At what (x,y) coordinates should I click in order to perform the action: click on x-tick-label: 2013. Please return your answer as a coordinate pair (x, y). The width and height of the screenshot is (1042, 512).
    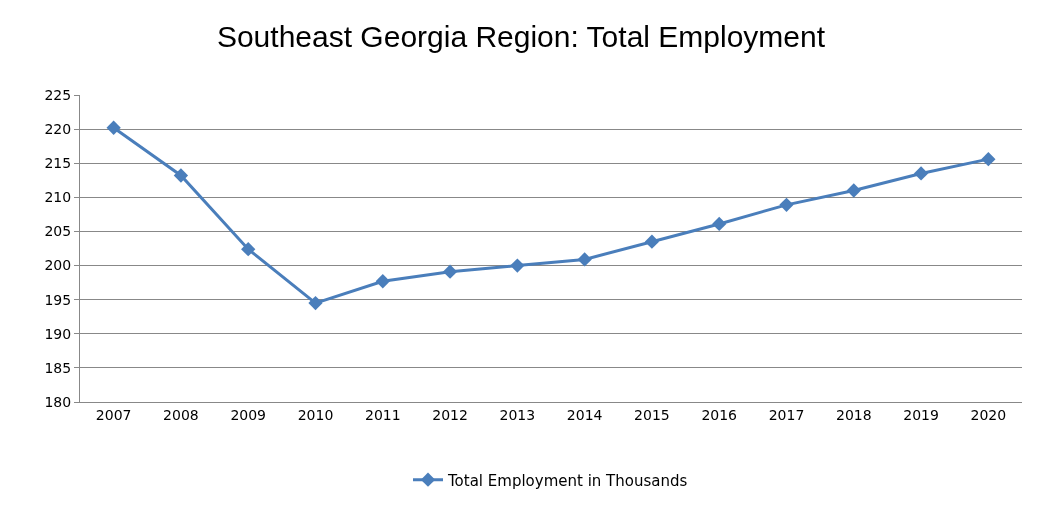
    Looking at the image, I should click on (517, 414).